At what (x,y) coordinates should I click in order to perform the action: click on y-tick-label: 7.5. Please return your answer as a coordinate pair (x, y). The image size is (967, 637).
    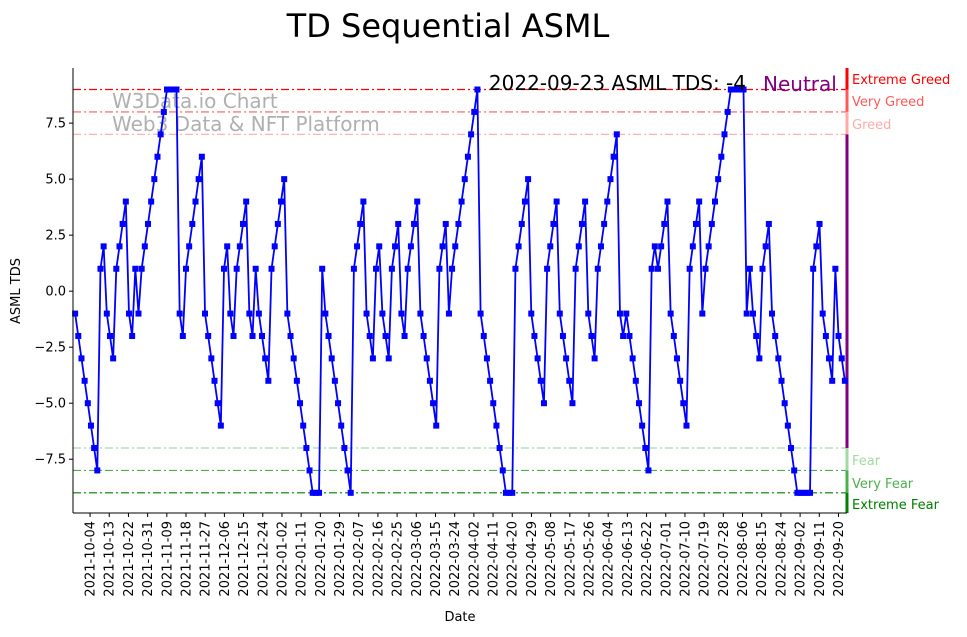
    Looking at the image, I should click on (55, 124).